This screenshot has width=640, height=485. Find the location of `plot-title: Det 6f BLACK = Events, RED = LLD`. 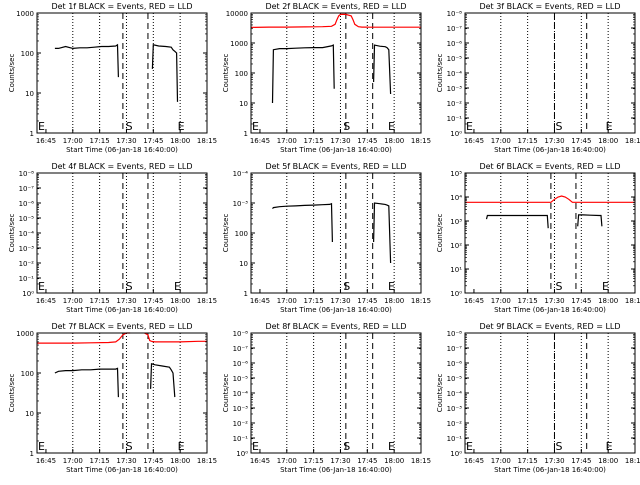

plot-title: Det 6f BLACK = Events, RED = LLD is located at coordinates (549, 166).